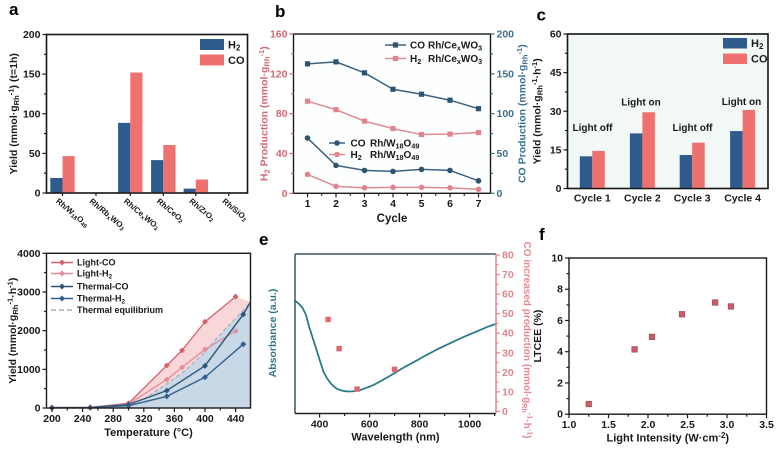  What do you see at coordinates (727, 425) in the screenshot?
I see `svg-text: 3.0` at bounding box center [727, 425].